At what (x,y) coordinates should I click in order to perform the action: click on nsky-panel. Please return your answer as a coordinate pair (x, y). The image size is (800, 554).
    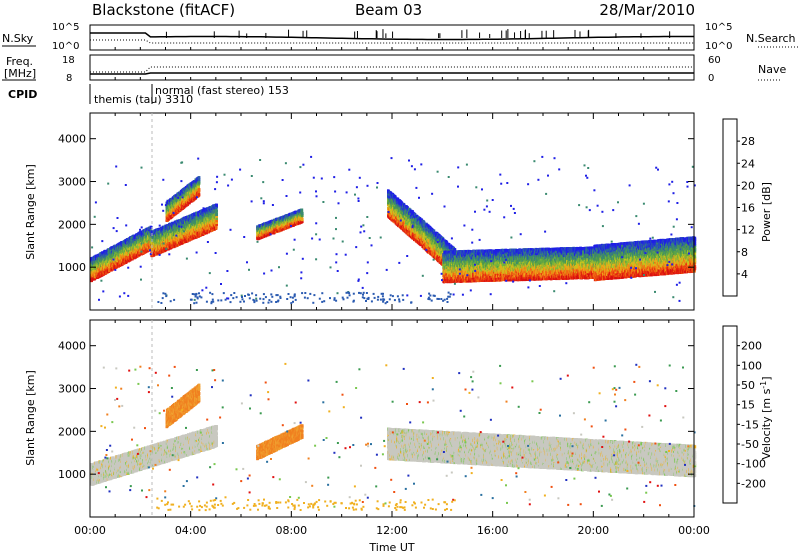
    Looking at the image, I should click on (392, 37).